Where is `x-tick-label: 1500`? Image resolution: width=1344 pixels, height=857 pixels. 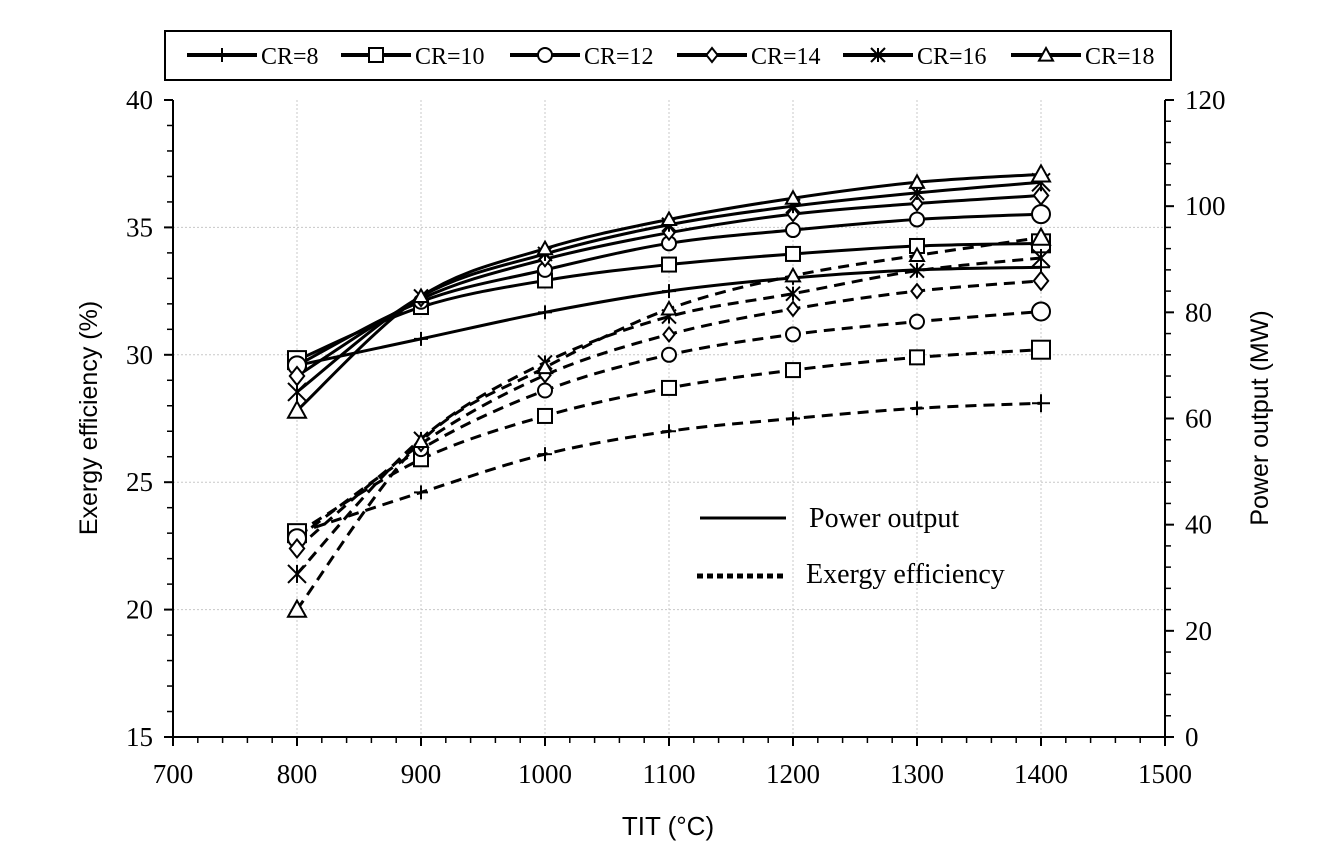 x-tick-label: 1500 is located at coordinates (1165, 774).